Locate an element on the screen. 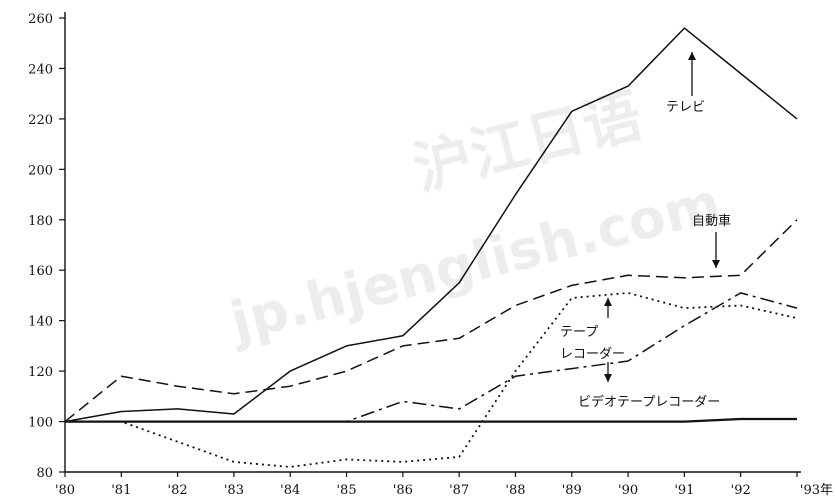 This screenshot has height=504, width=835. series-annotation-3: テープ is located at coordinates (579, 332).